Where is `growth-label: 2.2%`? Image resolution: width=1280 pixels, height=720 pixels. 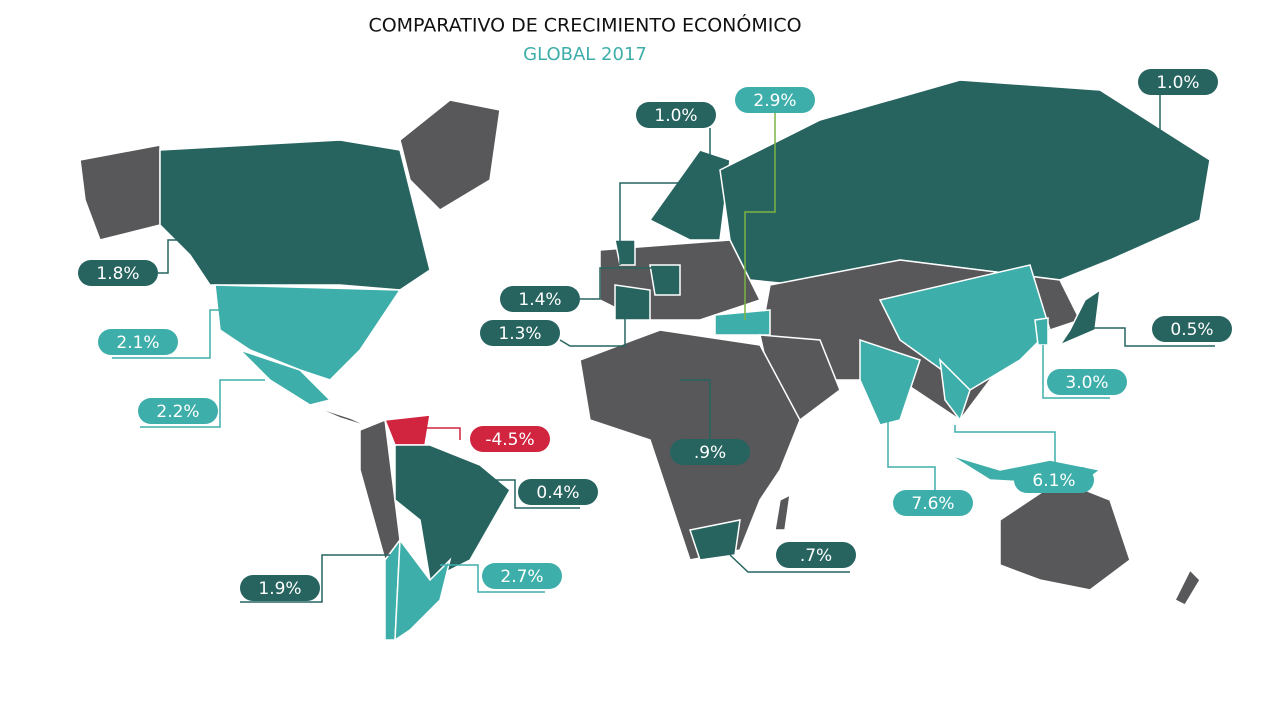
growth-label: 2.2% is located at coordinates (177, 412).